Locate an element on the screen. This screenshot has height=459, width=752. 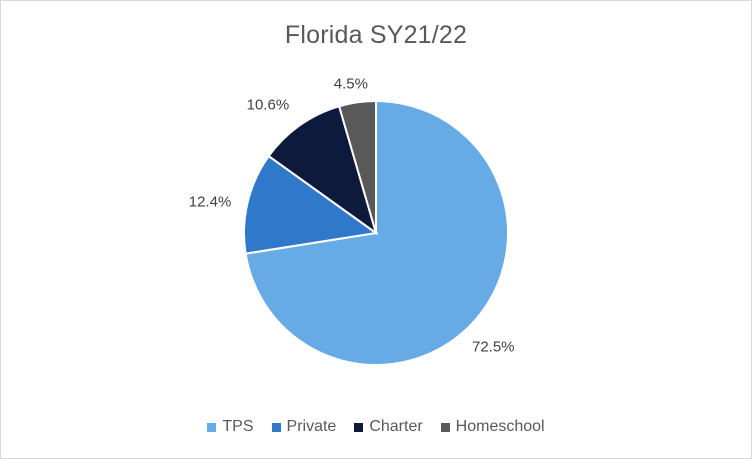
legend-item-private: Private is located at coordinates (304, 427).